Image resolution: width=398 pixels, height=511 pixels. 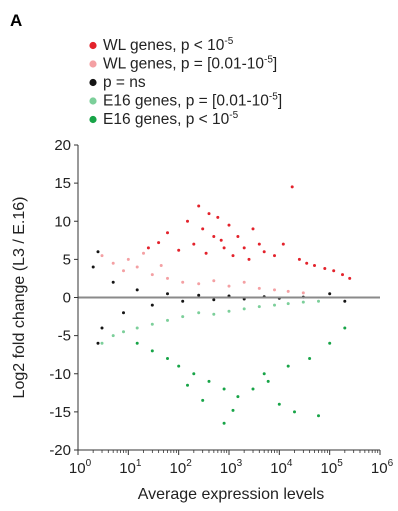 I want to click on x-tick-label: 10⁴, so click(x=281, y=467).